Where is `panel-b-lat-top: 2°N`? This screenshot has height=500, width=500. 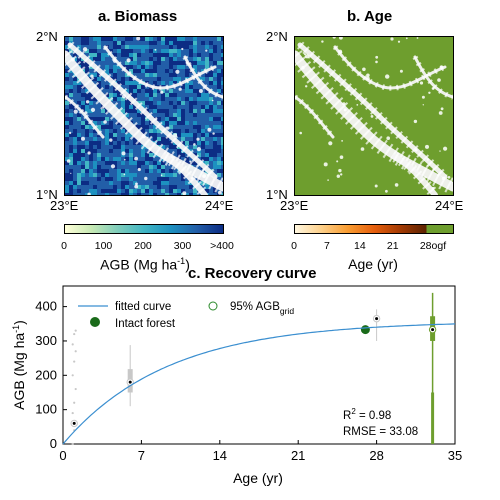 panel-b-lat-top: 2°N is located at coordinates (277, 36).